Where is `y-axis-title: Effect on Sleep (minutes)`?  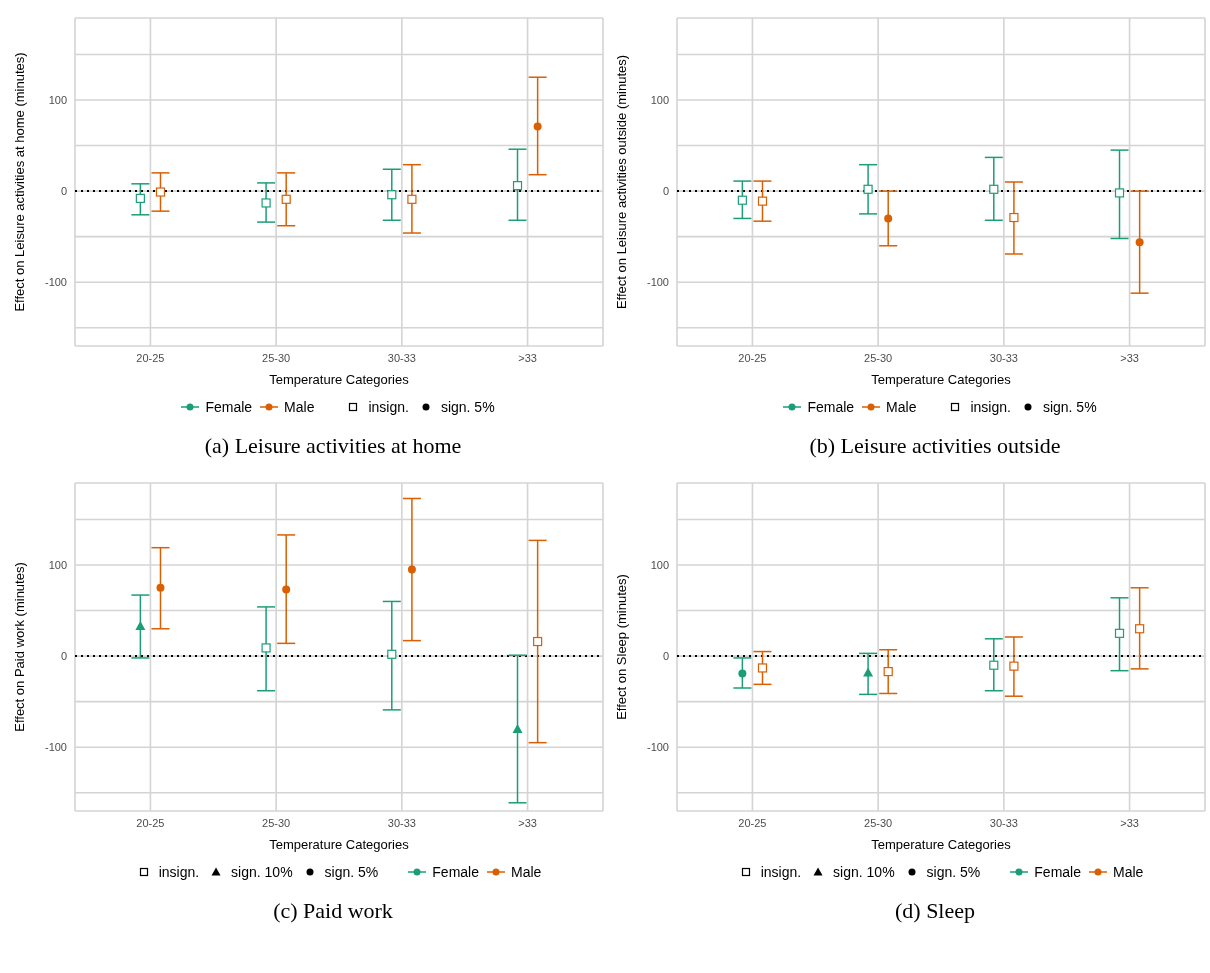 y-axis-title: Effect on Sleep (minutes) is located at coordinates (621, 647).